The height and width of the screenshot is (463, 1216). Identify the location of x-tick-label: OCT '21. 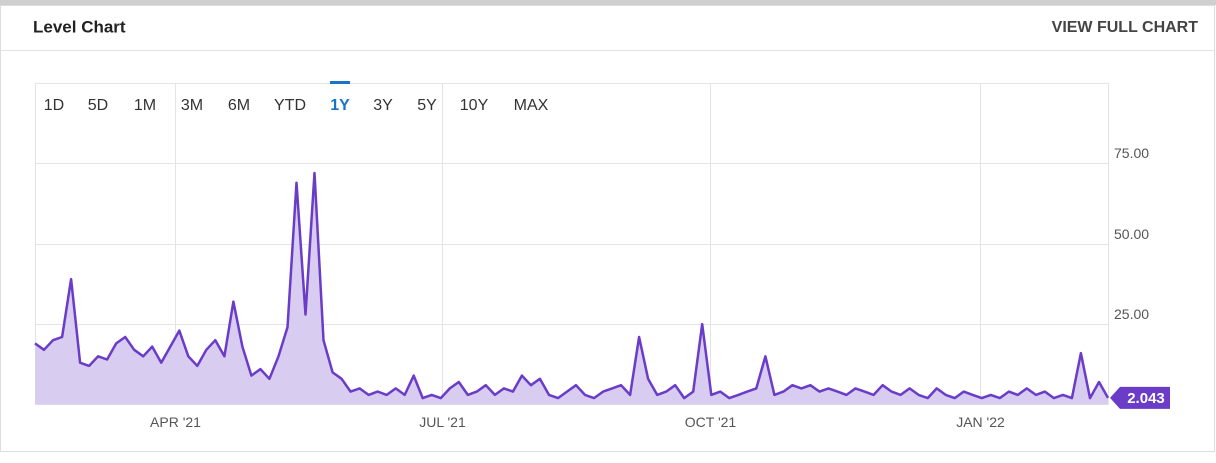
(711, 422).